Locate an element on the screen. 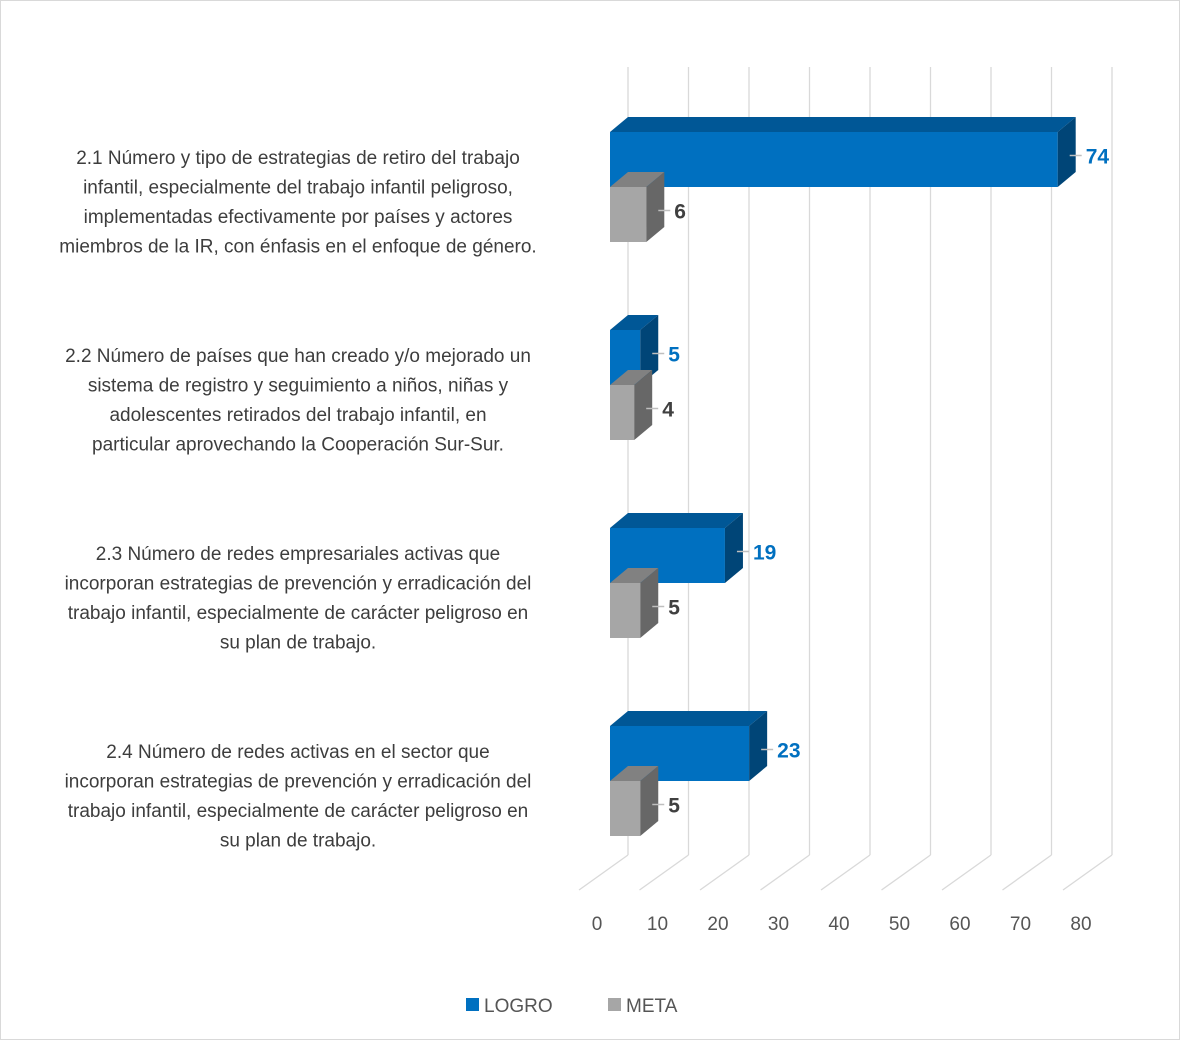 The width and height of the screenshot is (1180, 1040). x-tick-label: 50 is located at coordinates (899, 924).